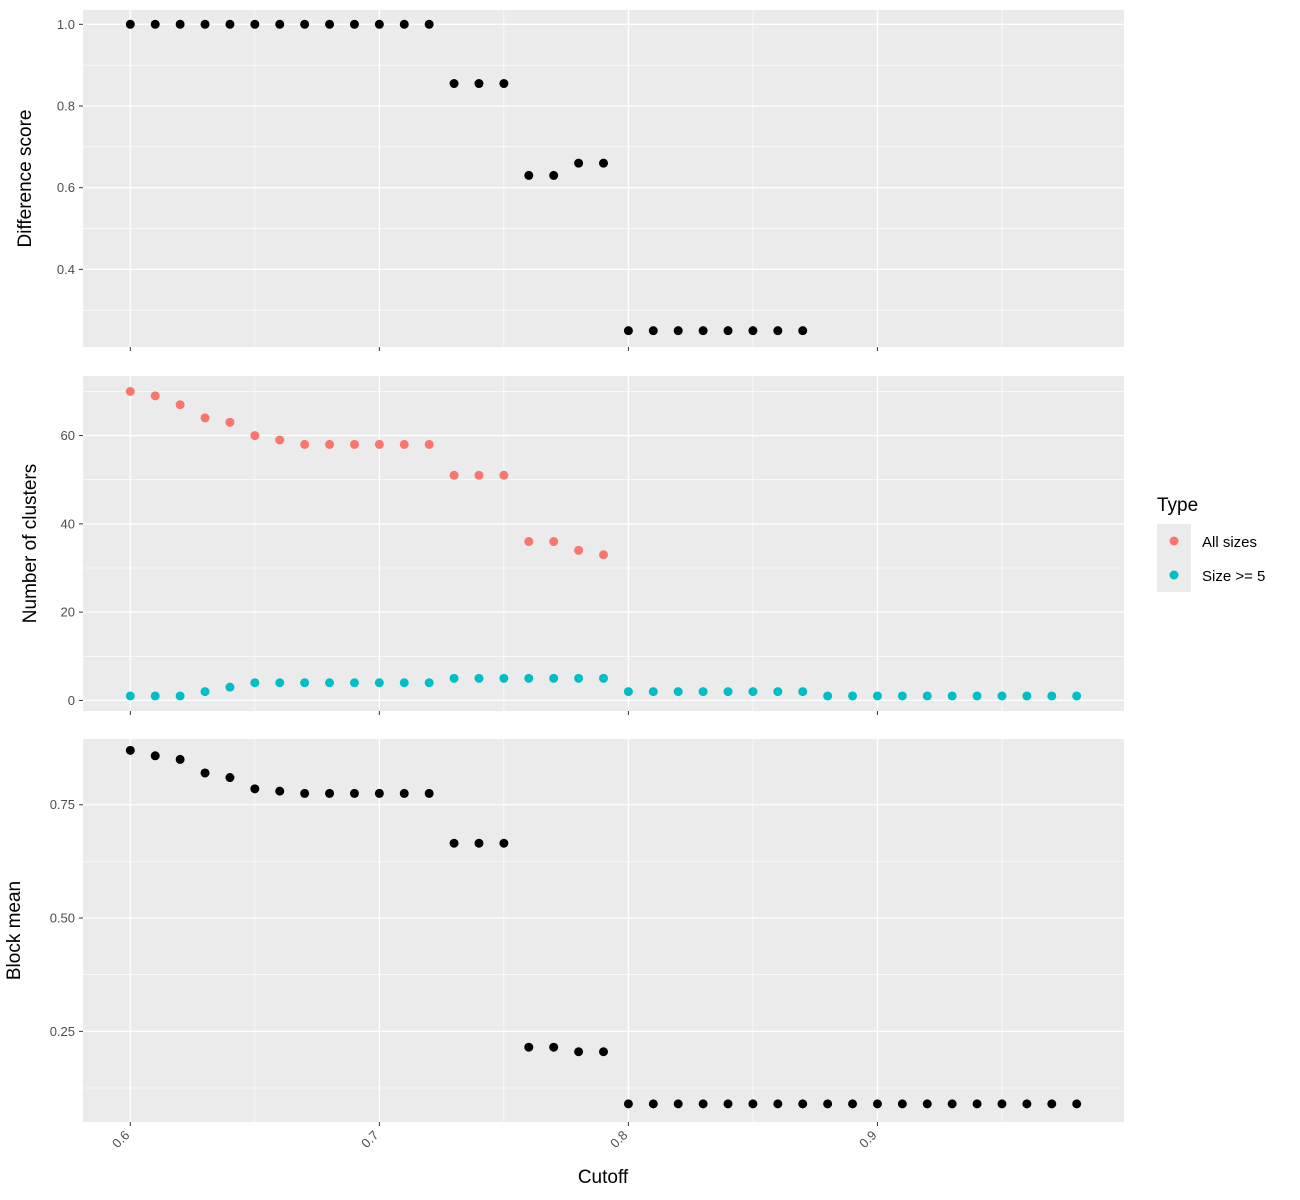  Describe the element at coordinates (369, 1139) in the screenshot. I see `x-tick-label: 0.7` at that location.